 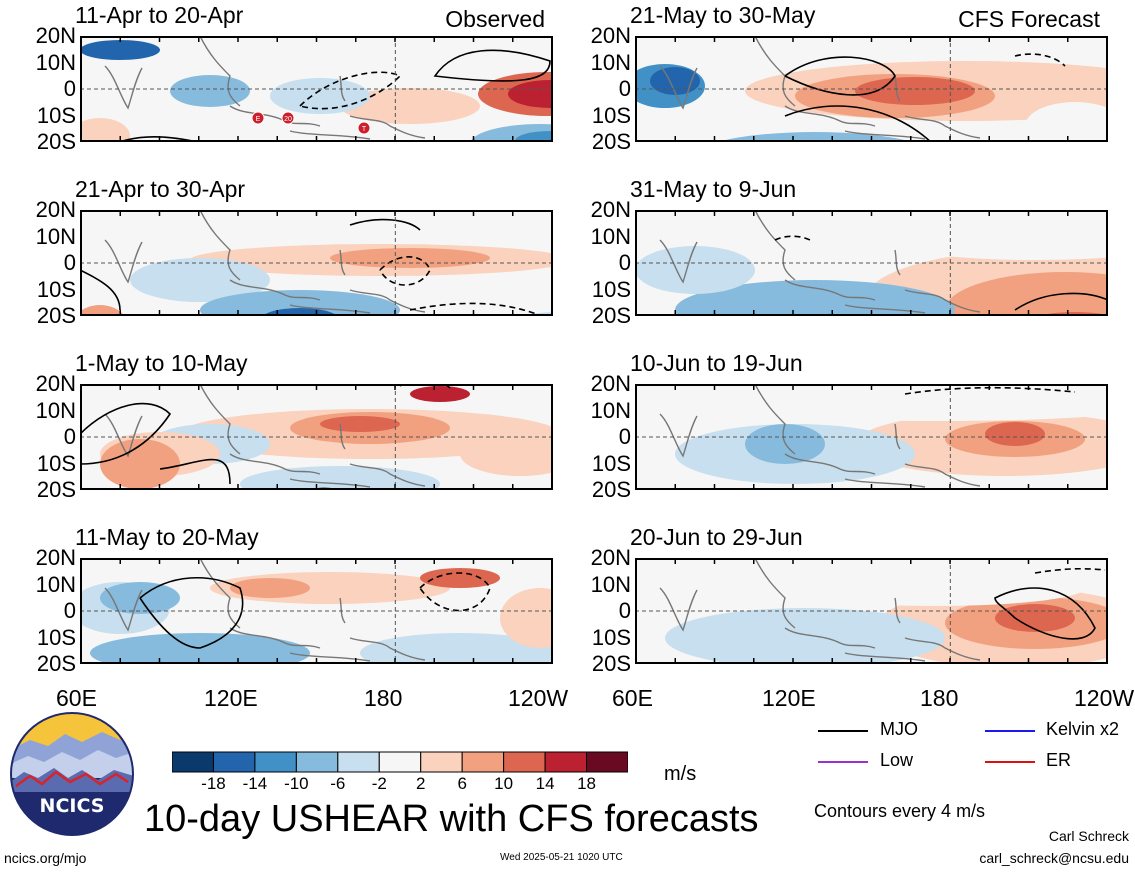 I want to click on legend-label-er: ER, so click(x=1059, y=760).